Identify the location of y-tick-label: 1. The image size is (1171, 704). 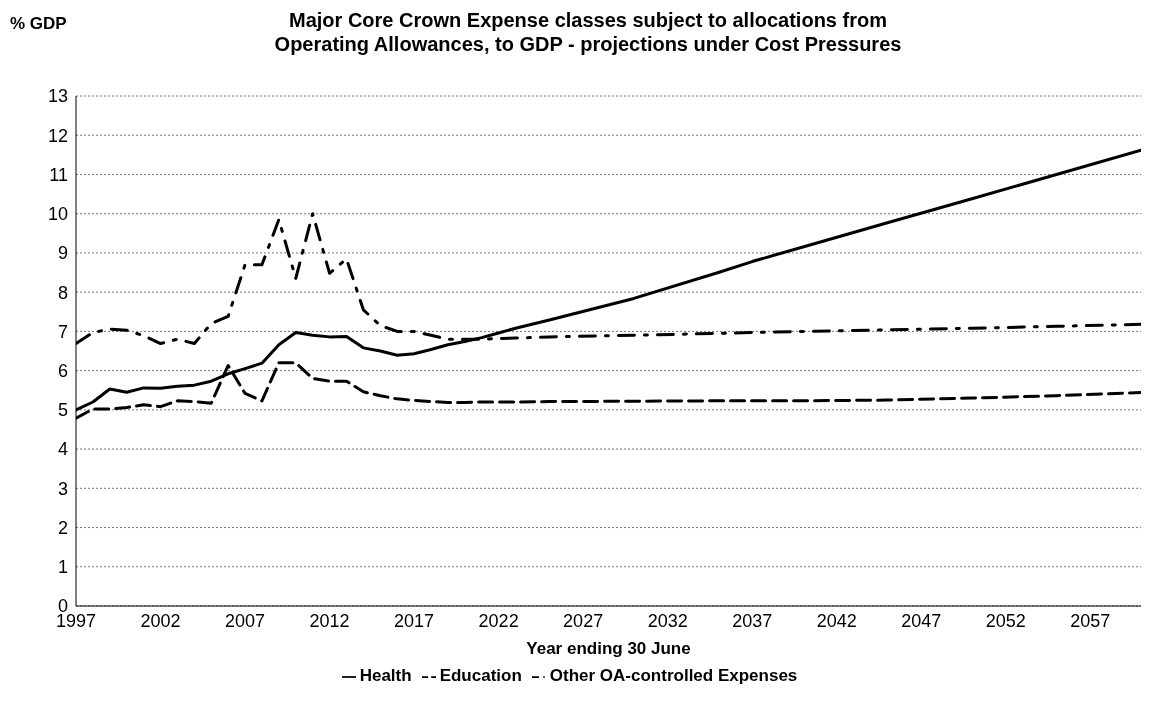
(62, 567).